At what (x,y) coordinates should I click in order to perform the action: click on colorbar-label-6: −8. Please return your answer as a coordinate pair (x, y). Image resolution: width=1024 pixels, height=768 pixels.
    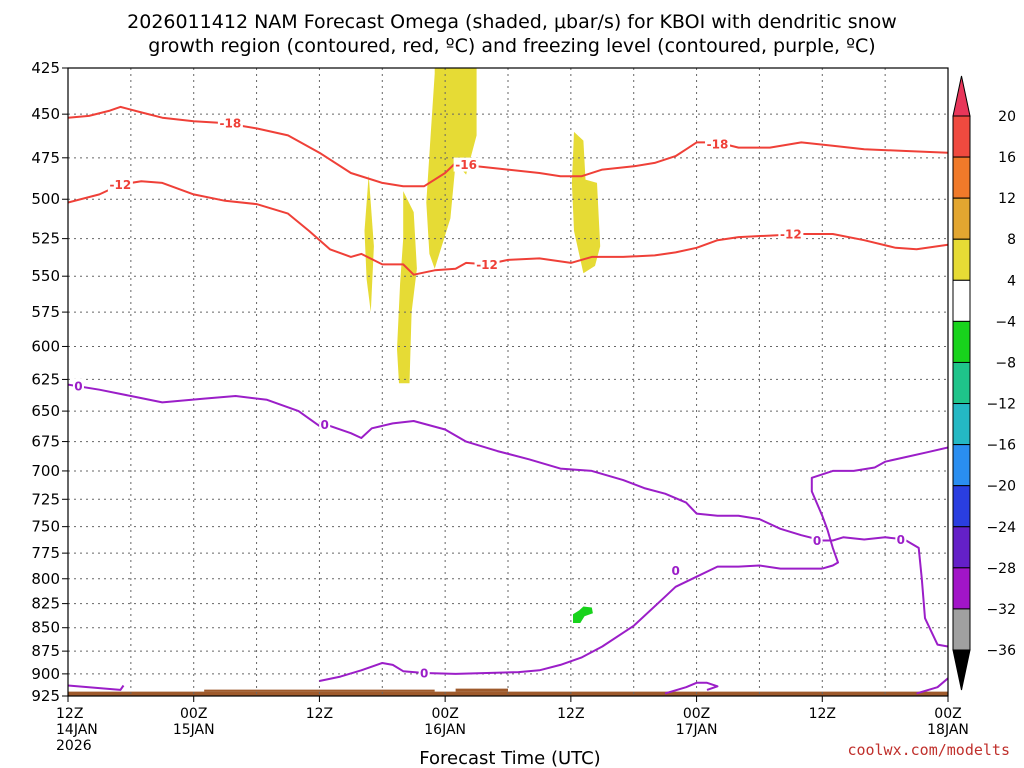
    Looking at the image, I should click on (1005, 363).